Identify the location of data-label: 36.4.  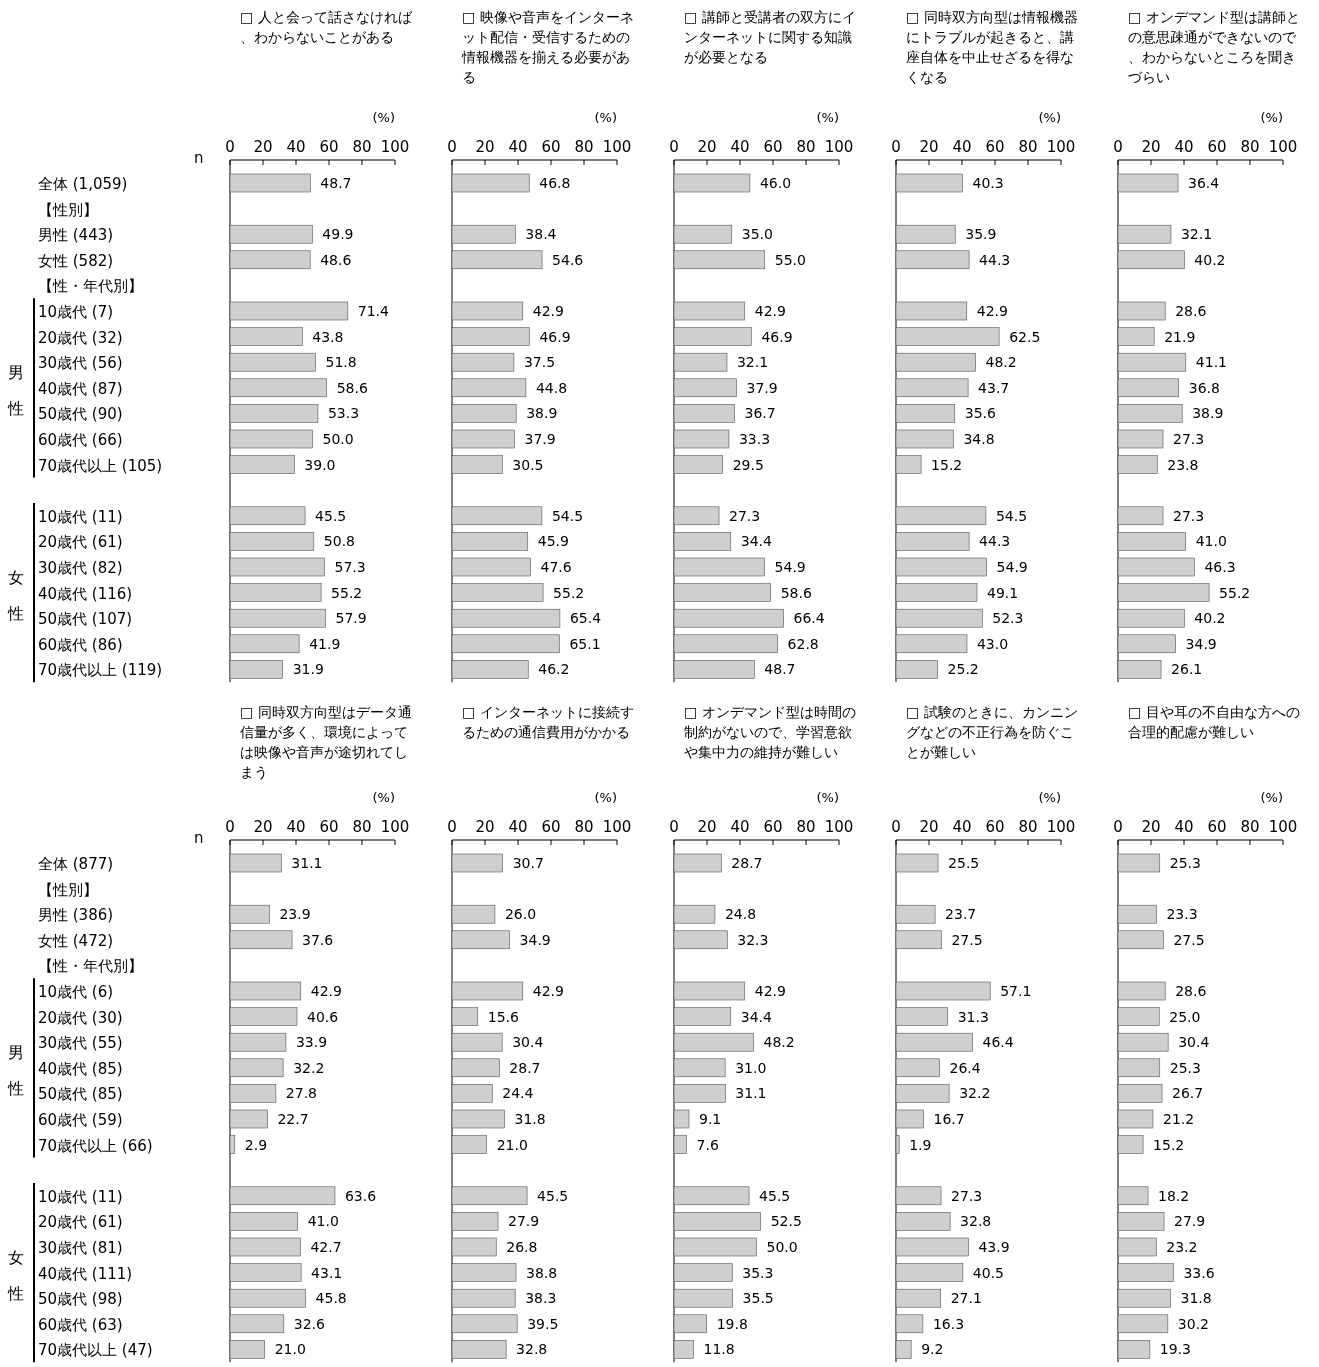
(1204, 183).